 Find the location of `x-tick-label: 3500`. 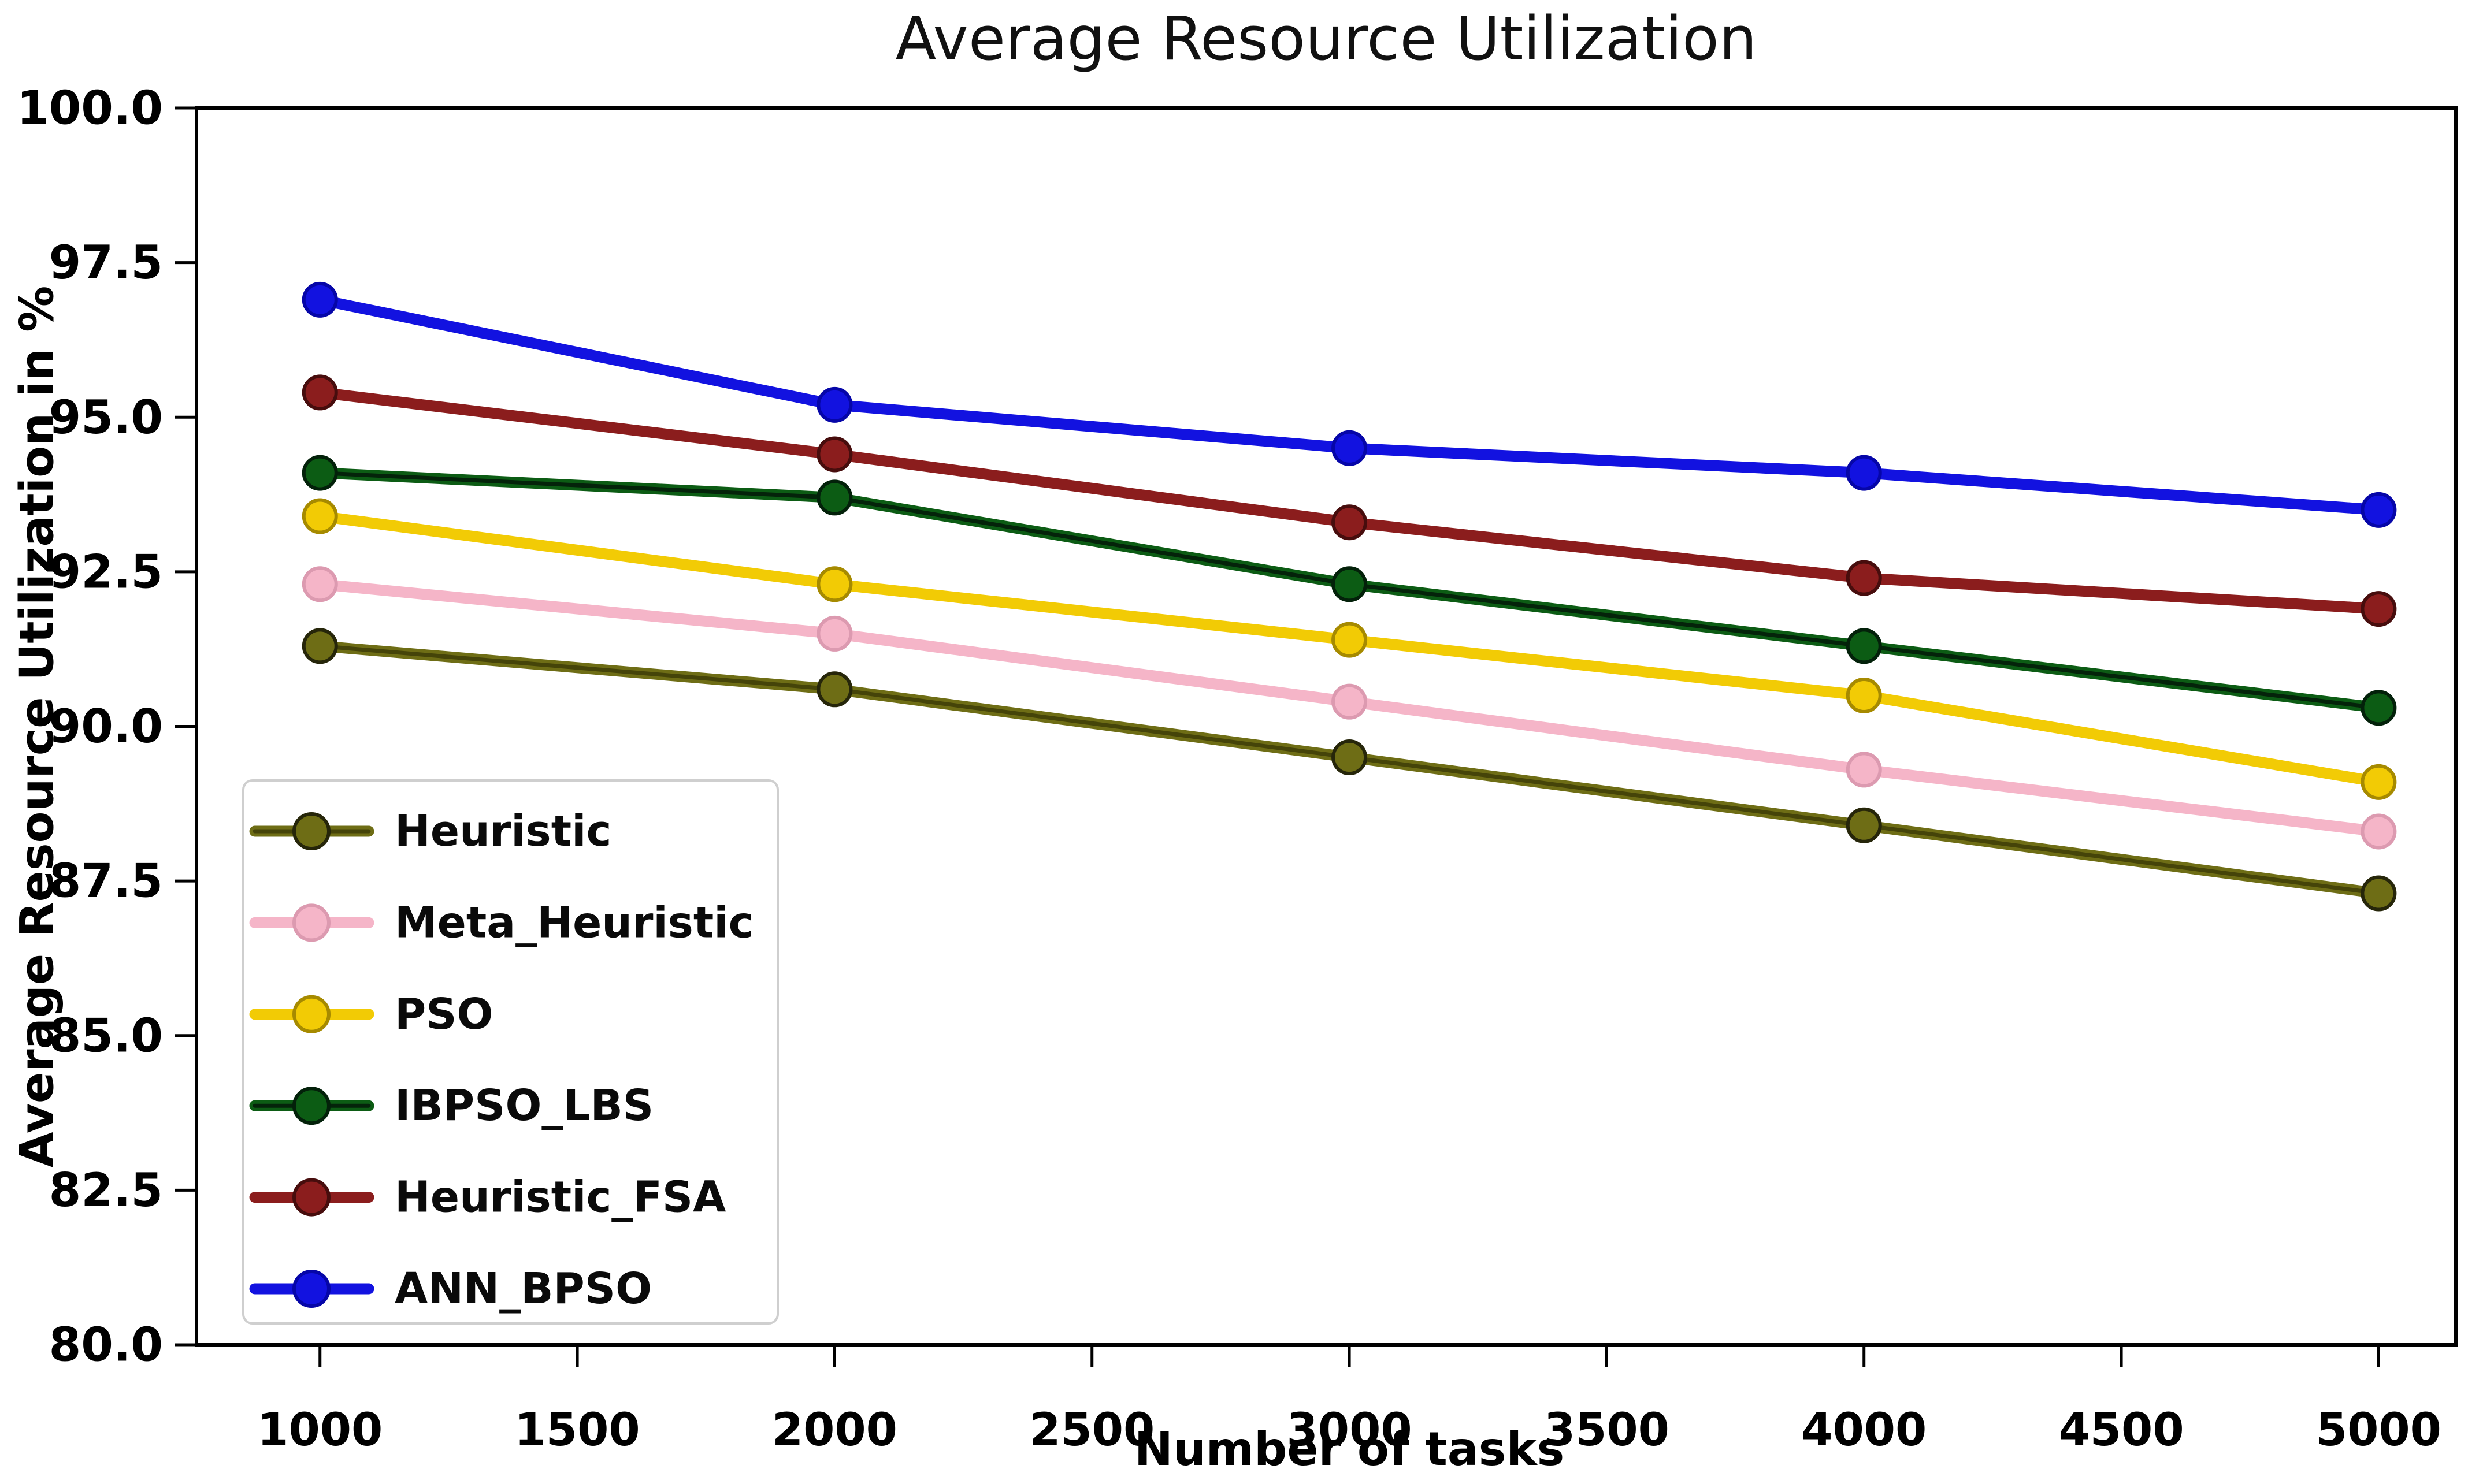

x-tick-label: 3500 is located at coordinates (1607, 1430).